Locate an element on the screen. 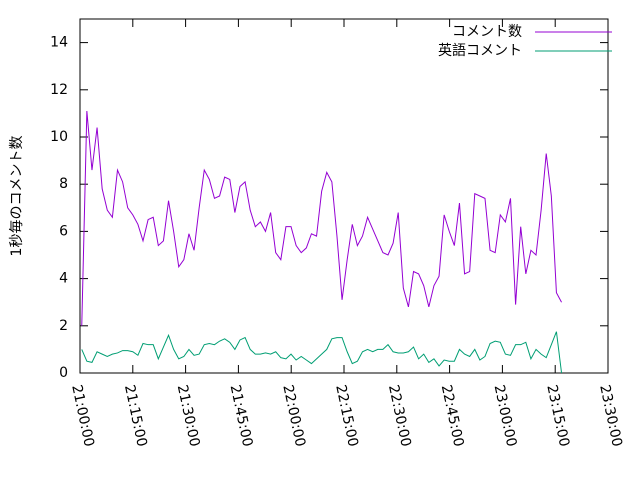 The height and width of the screenshot is (480, 640). x-tick-label: 21:30:00 is located at coordinates (188, 415).